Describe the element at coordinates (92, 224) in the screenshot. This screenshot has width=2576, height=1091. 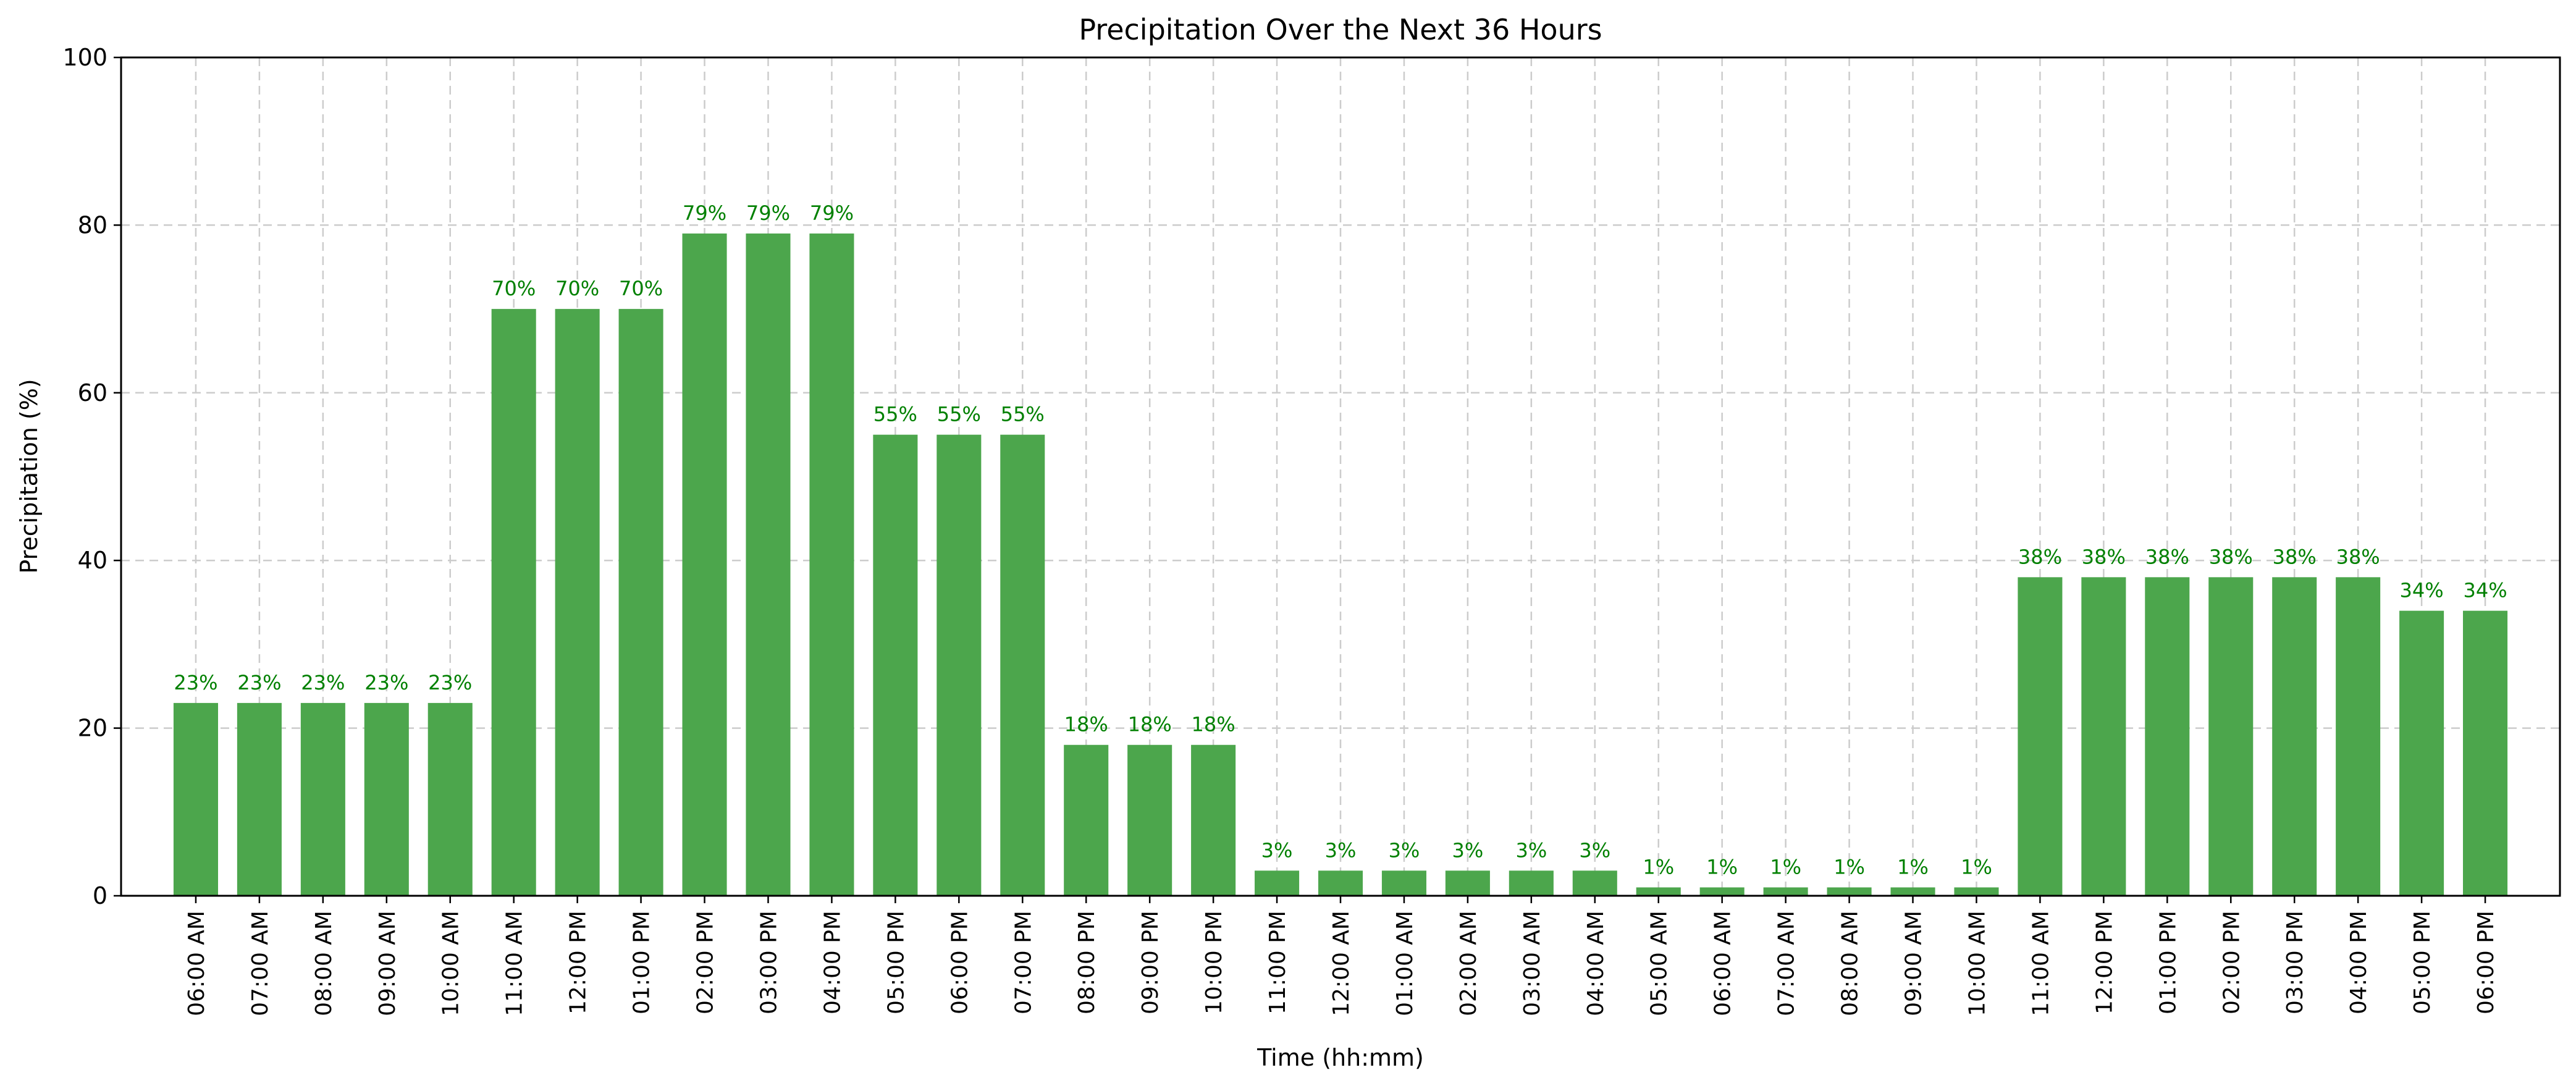
I see `y-tick-label: 80` at that location.